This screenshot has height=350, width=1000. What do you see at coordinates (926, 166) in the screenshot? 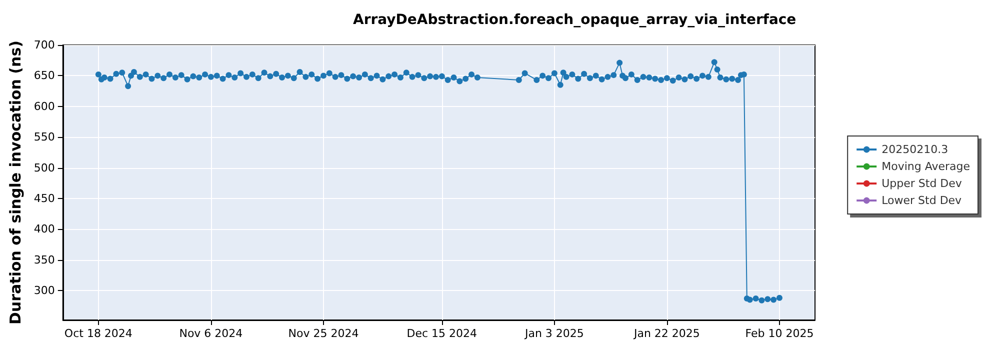
I see `legend-label: Moving Average` at bounding box center [926, 166].